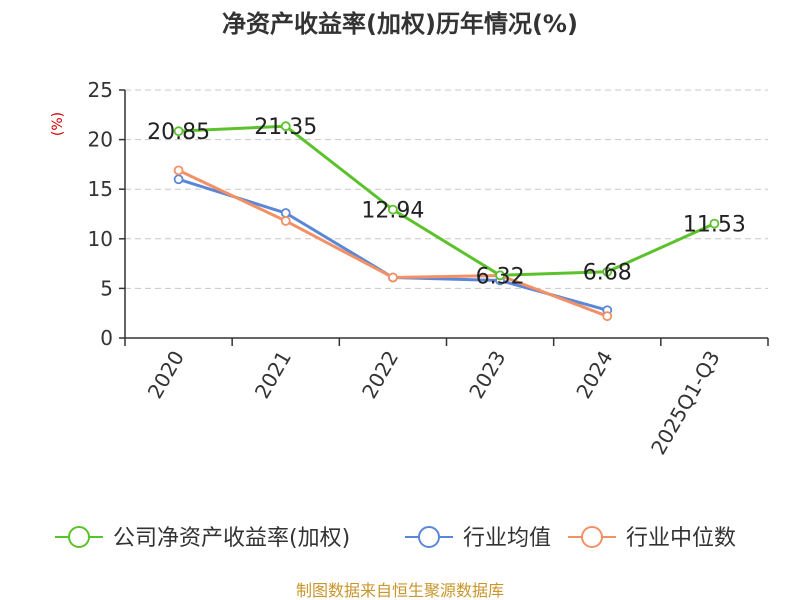 The image size is (800, 600). What do you see at coordinates (380, 375) in the screenshot?
I see `x-tick-label-2022: 2022` at bounding box center [380, 375].